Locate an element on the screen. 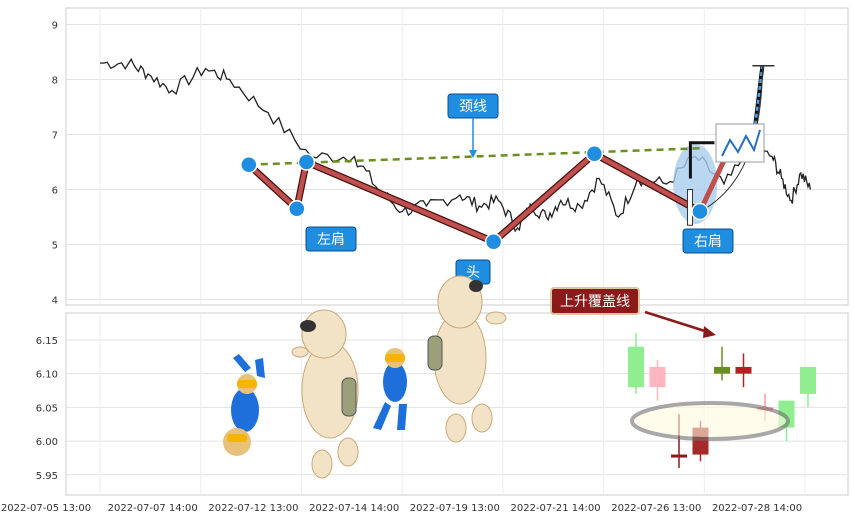  rising-cover-callout: 上升覆盖线 is located at coordinates (633, 312).